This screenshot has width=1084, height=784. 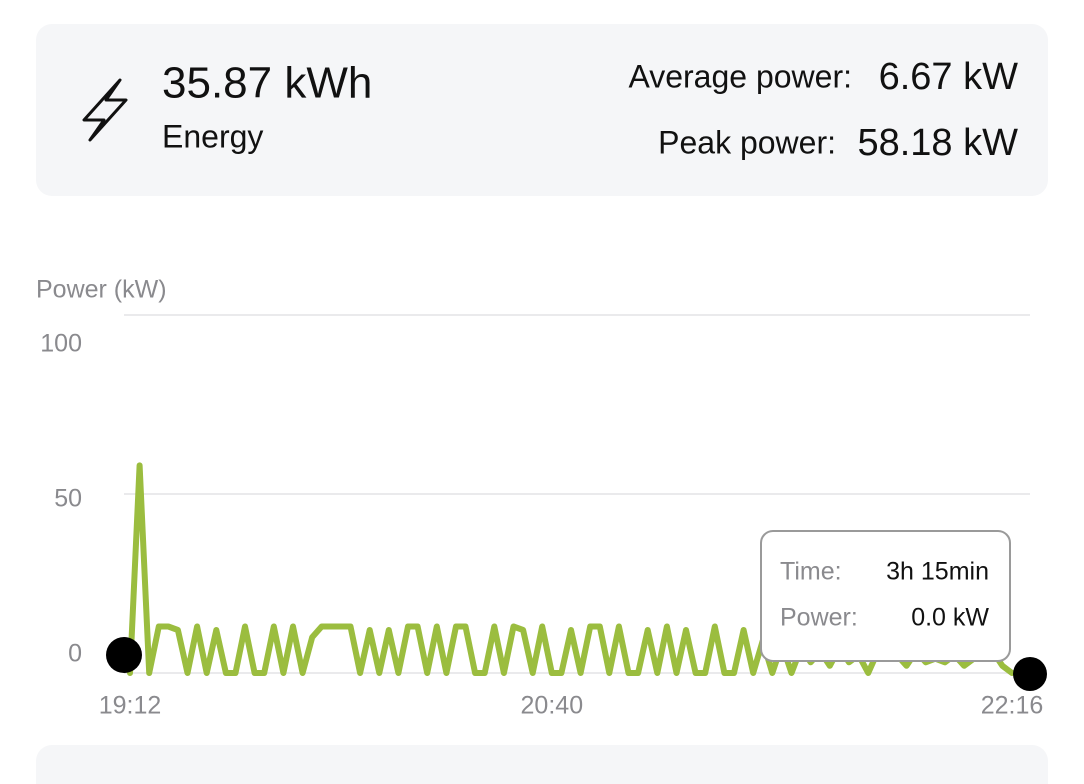 What do you see at coordinates (1030, 674) in the screenshot?
I see `end-marker` at bounding box center [1030, 674].